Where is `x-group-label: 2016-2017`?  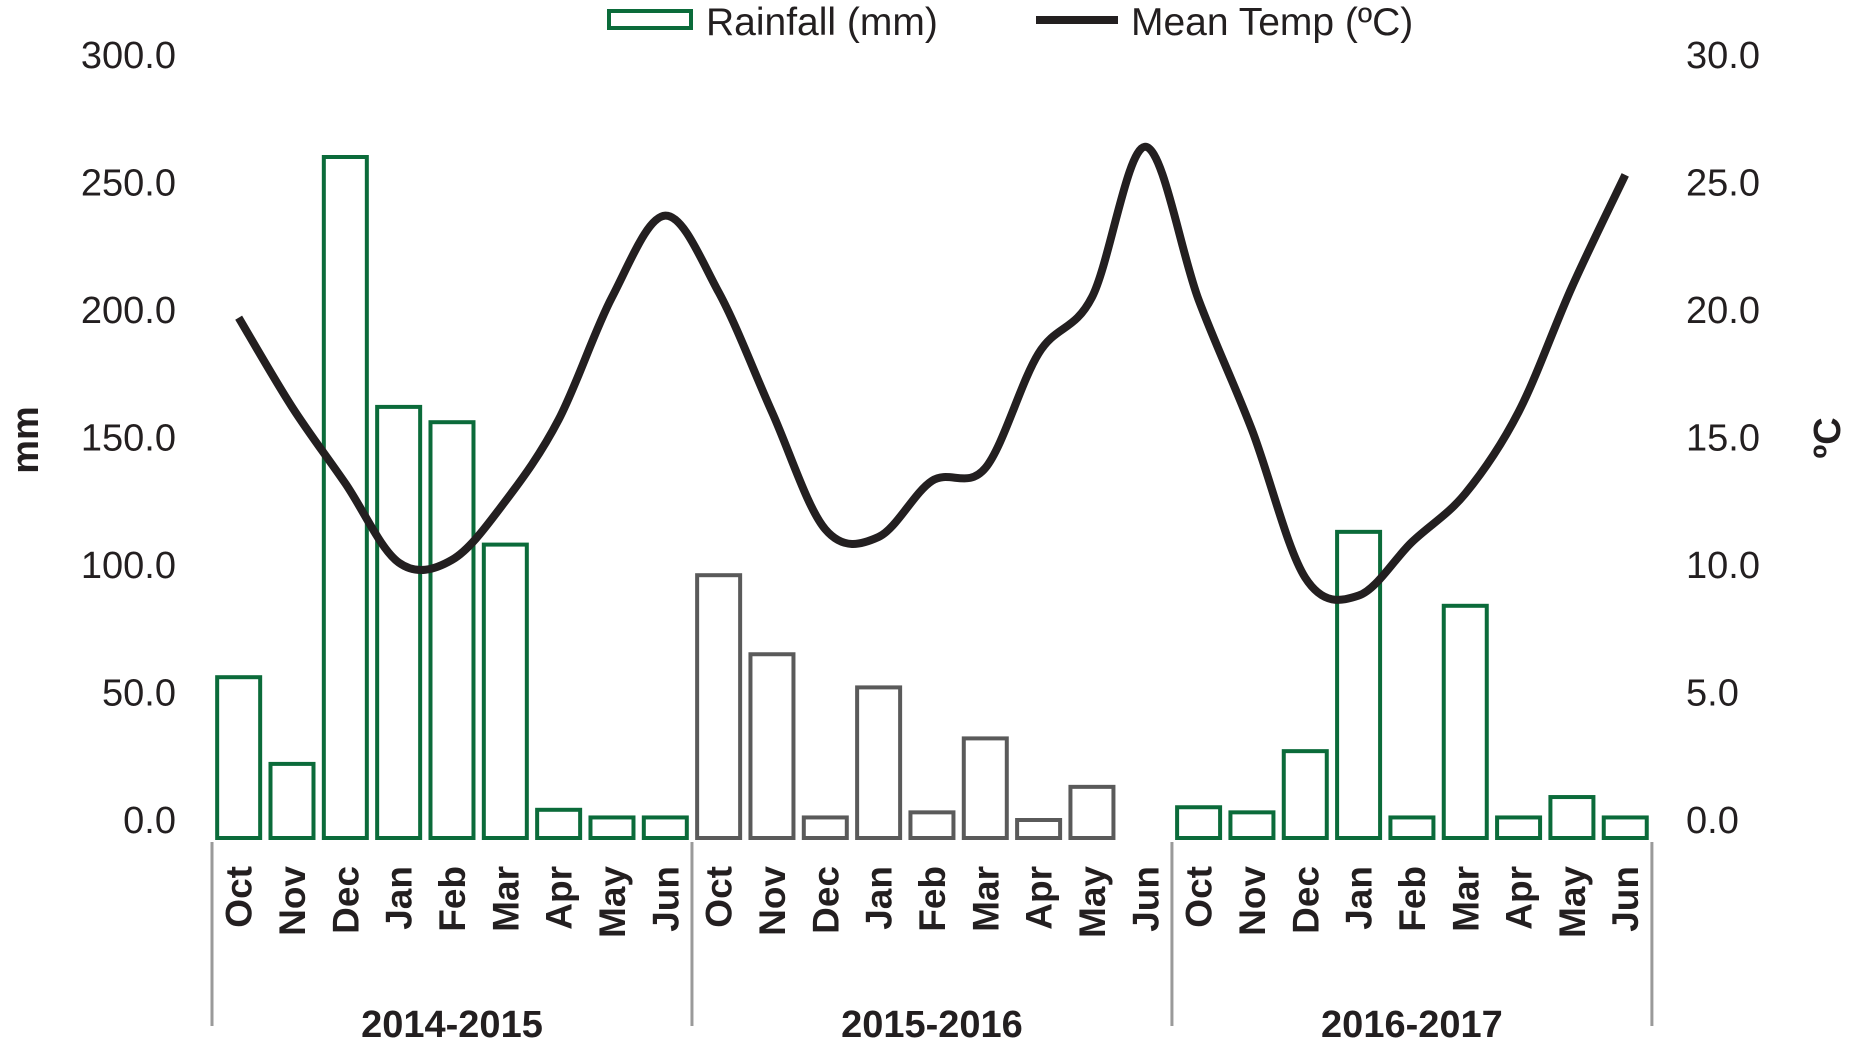 x-group-label: 2016-2017 is located at coordinates (1412, 1025).